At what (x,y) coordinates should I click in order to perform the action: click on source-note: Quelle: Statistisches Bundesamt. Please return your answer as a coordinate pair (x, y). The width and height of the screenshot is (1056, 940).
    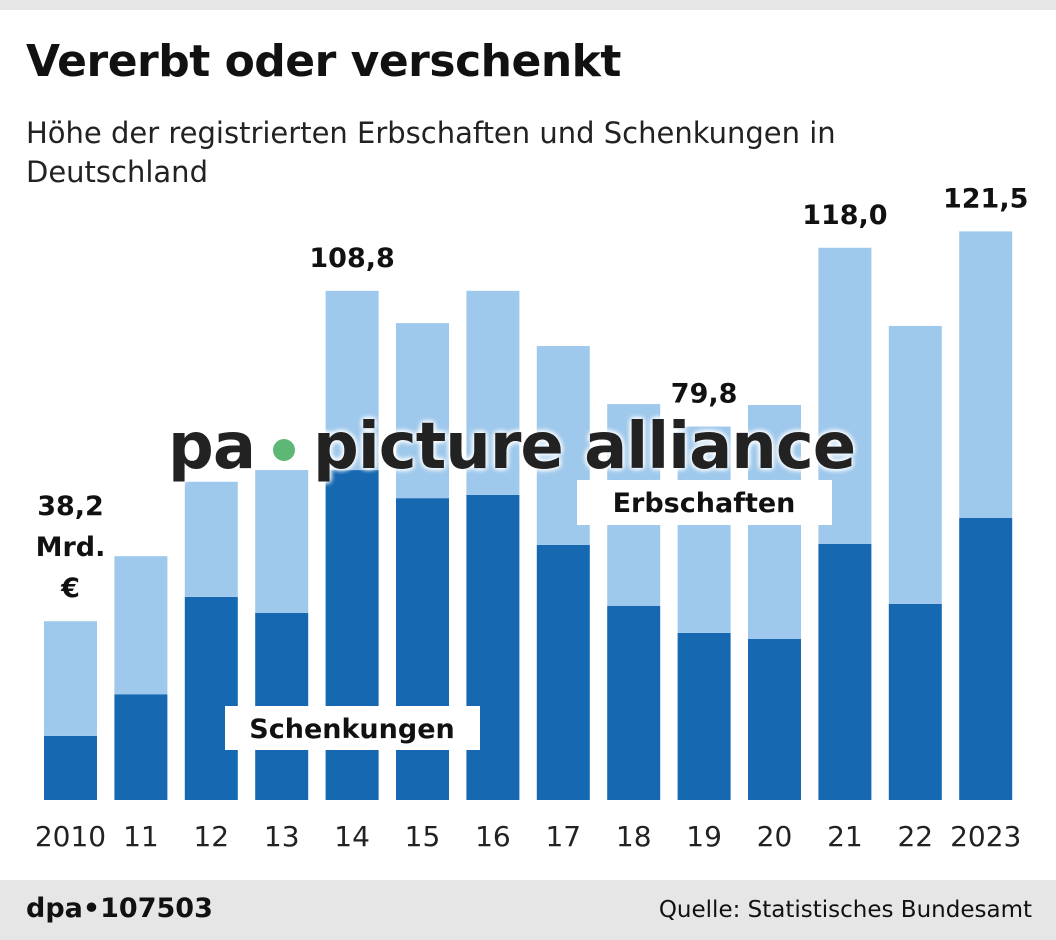
    Looking at the image, I should click on (845, 910).